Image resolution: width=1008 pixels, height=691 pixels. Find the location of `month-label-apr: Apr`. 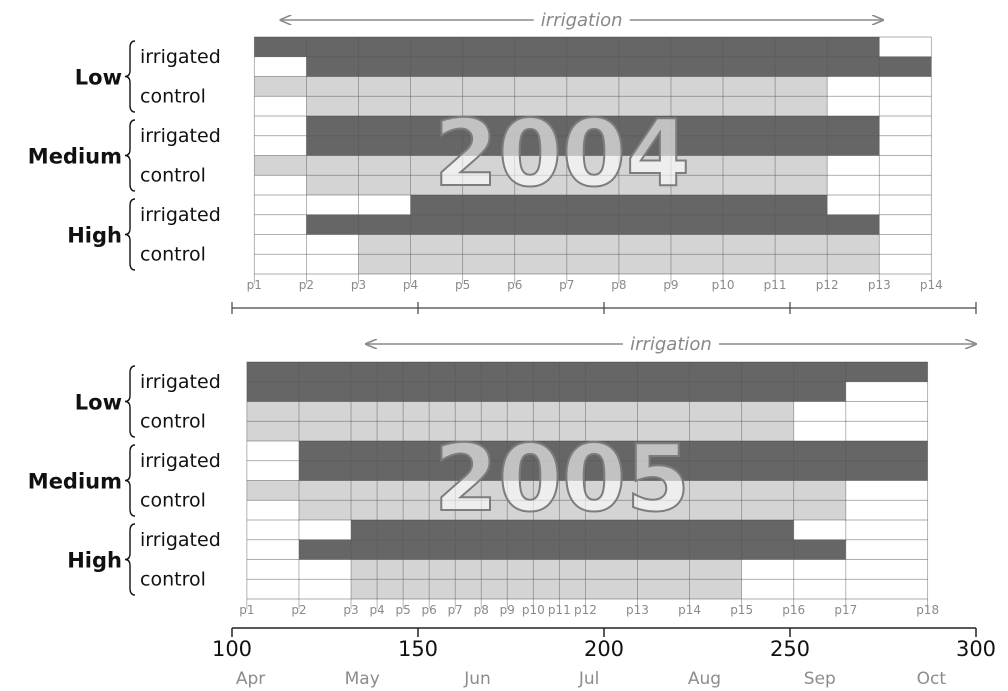

month-label-apr: Apr is located at coordinates (250, 679).